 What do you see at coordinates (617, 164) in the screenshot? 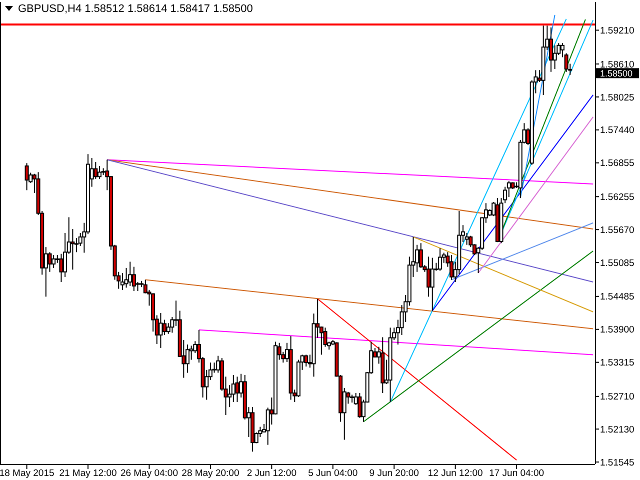
I see `y-tick-label: 1.56855` at bounding box center [617, 164].